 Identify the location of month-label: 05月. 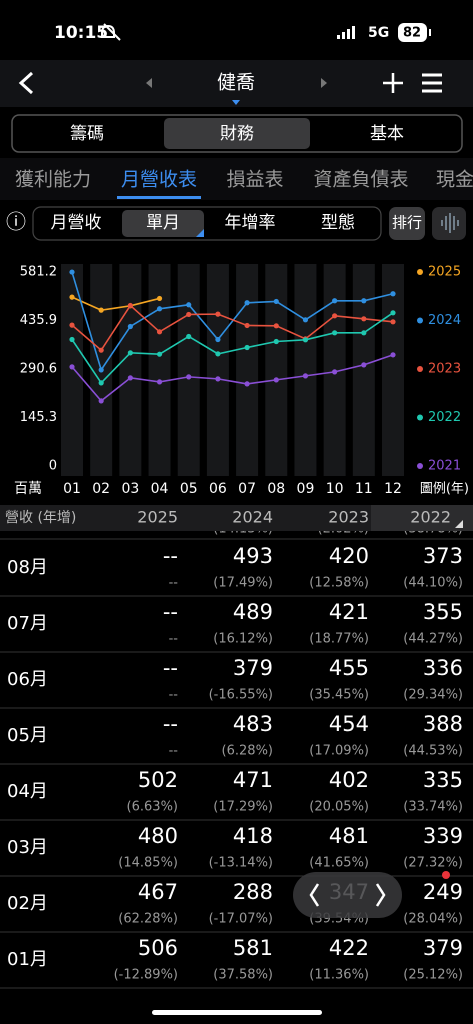
(27, 735).